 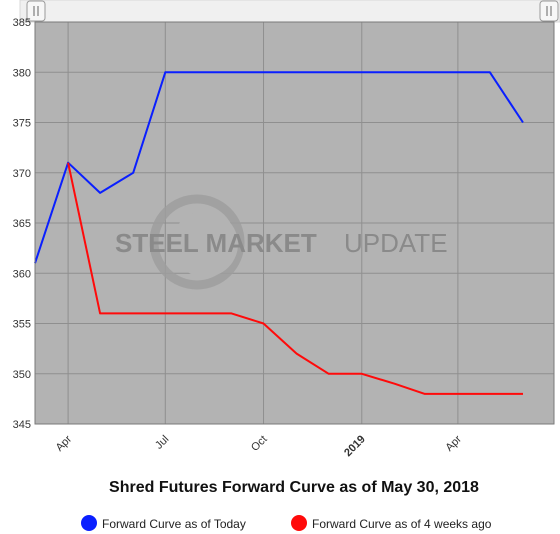 I want to click on legend-item-today: Forward Curve as of Today, so click(x=163, y=523).